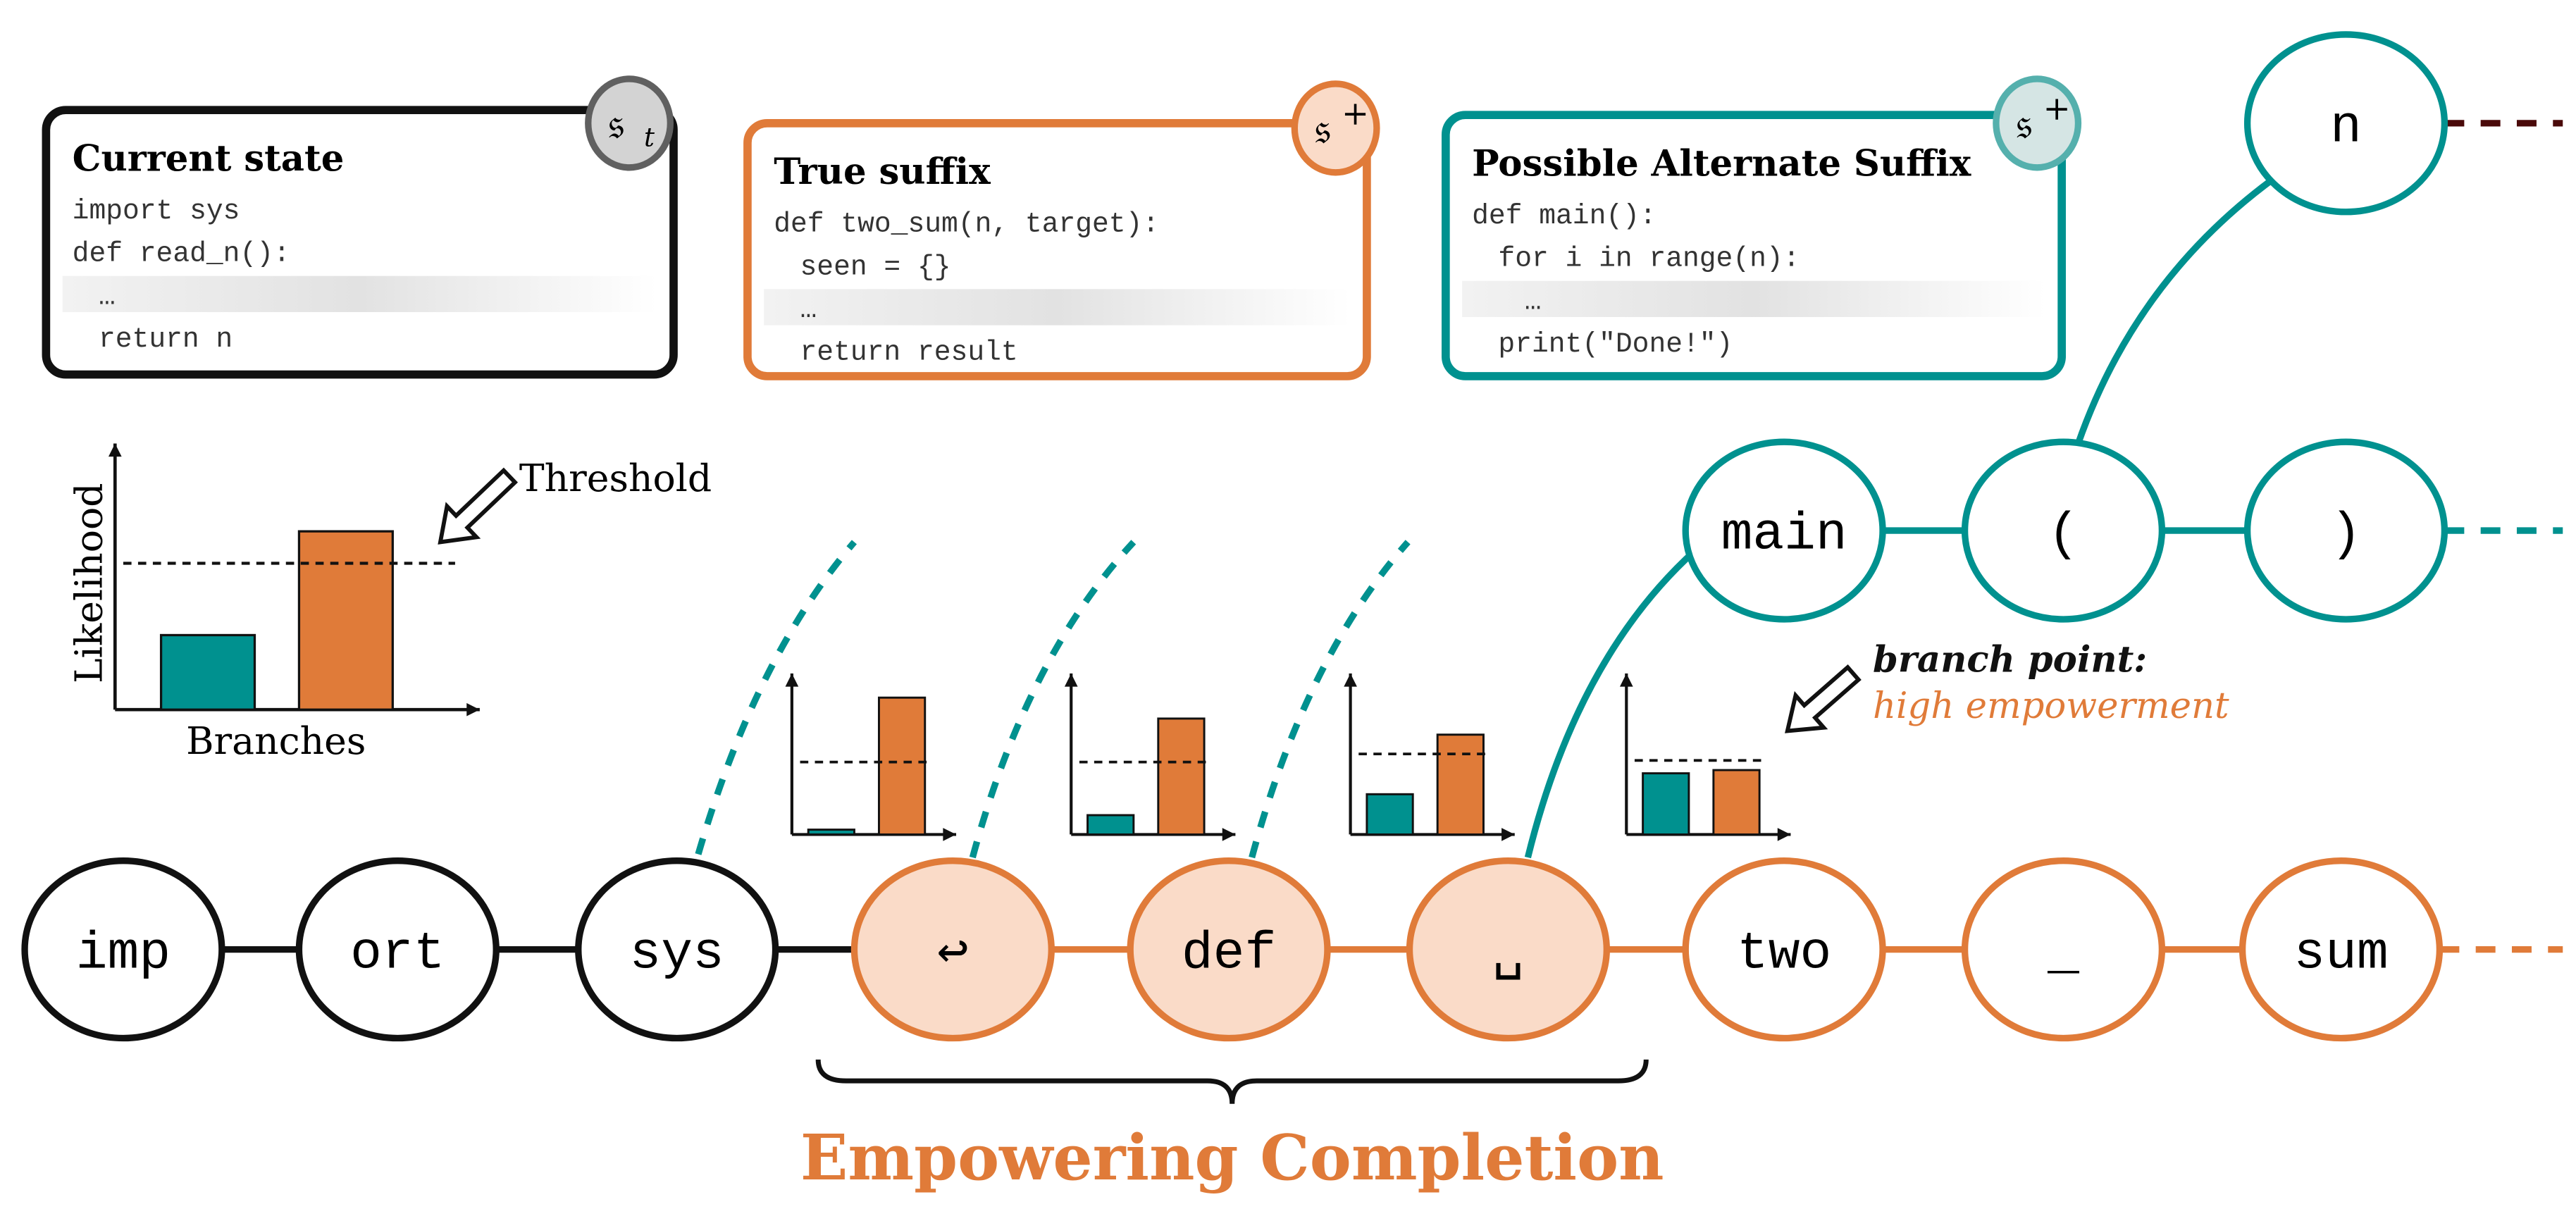 The width and height of the screenshot is (2576, 1209). Describe the element at coordinates (209, 158) in the screenshot. I see `code-box-title: Current state` at that location.